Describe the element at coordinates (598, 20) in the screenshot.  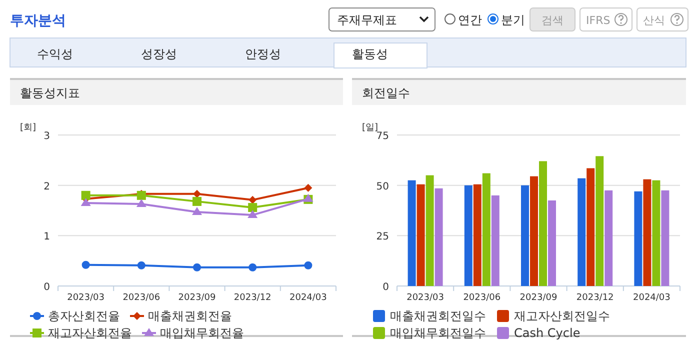
I see `text: IFRS` at that location.